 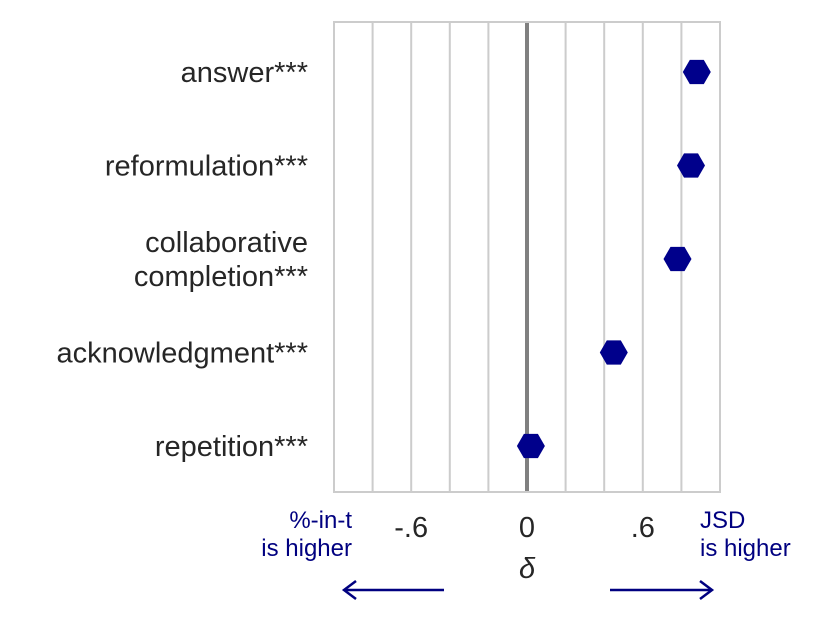 I want to click on category-label: acknowledgment***, so click(x=182, y=354).